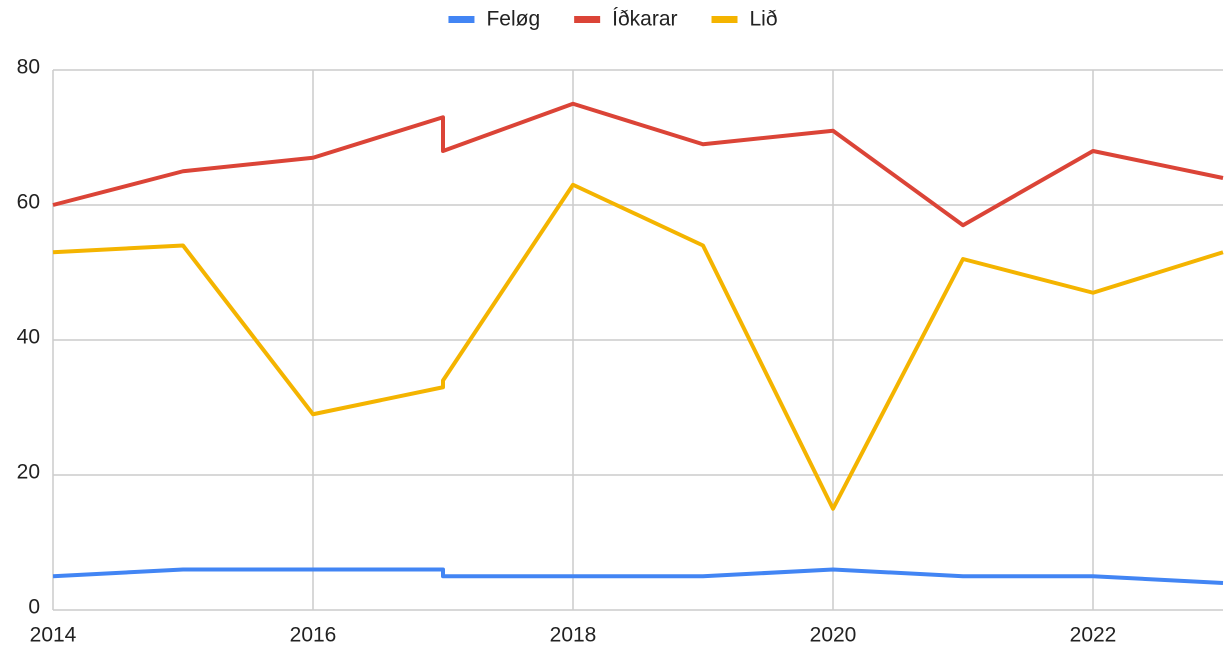  I want to click on x-tick-label: 2020, so click(833, 635).